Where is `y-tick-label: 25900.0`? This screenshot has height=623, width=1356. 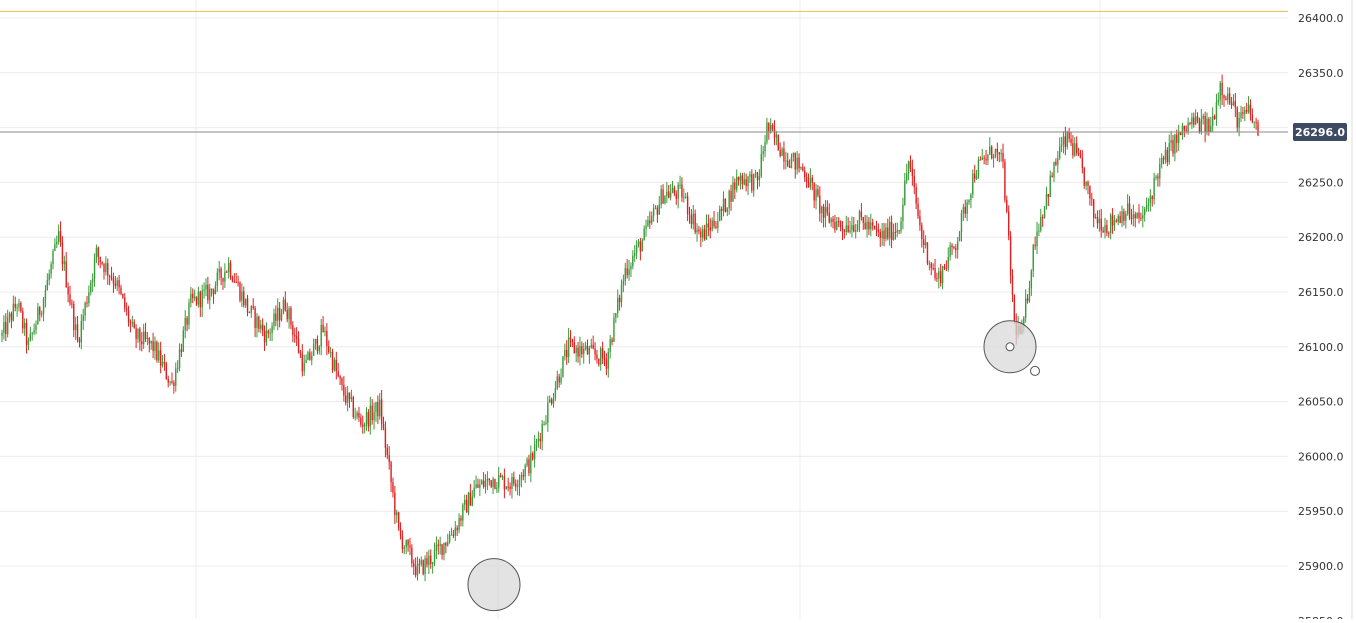
y-tick-label: 25900.0 is located at coordinates (1321, 566).